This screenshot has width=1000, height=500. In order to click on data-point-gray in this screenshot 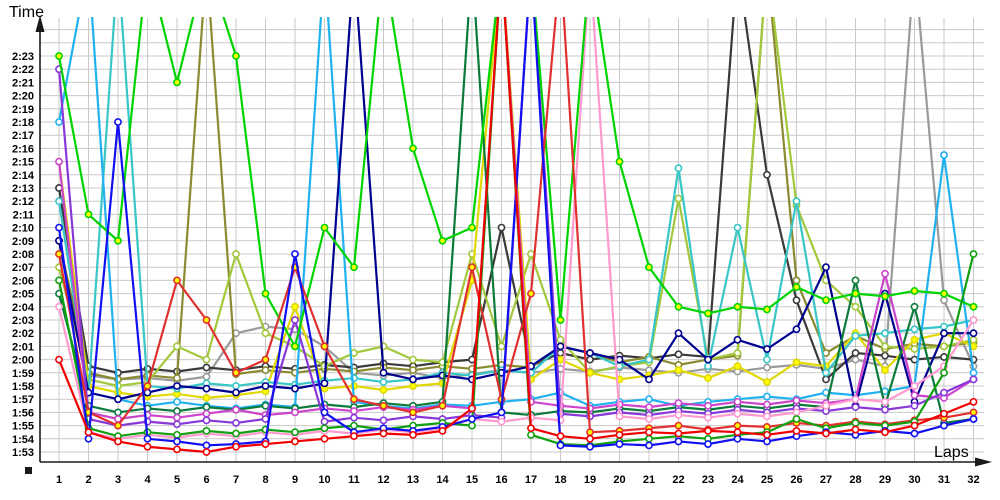, I will do `click(767, 367)`.